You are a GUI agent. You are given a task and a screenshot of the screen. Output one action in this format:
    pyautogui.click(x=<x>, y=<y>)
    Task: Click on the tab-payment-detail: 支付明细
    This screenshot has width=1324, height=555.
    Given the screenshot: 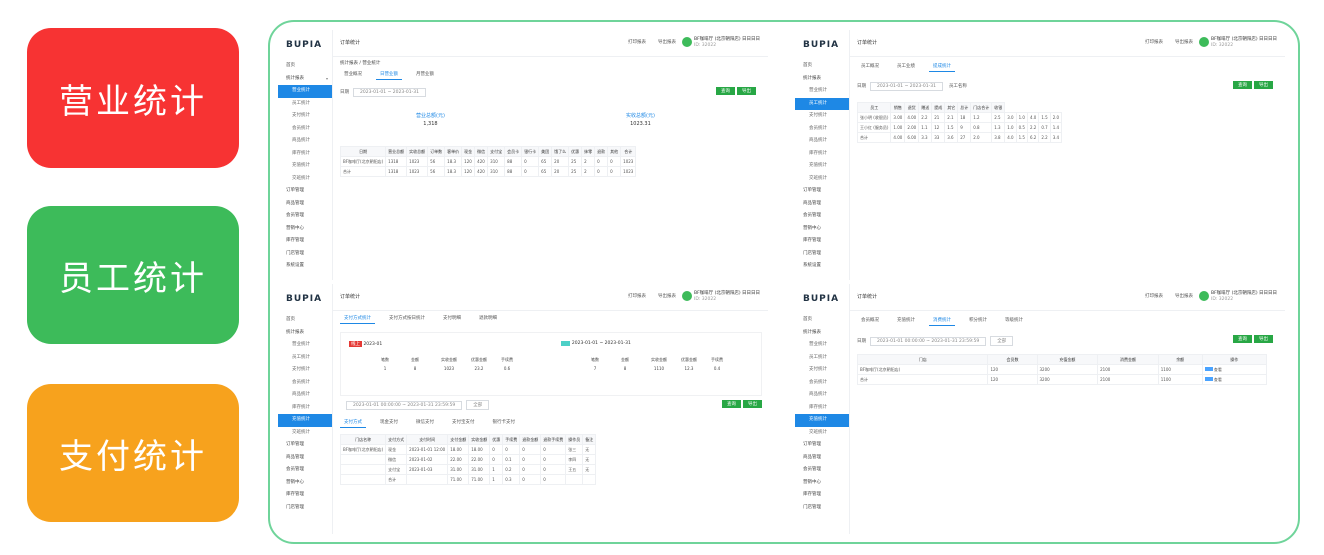 What is the action you would take?
    pyautogui.click(x=452, y=318)
    